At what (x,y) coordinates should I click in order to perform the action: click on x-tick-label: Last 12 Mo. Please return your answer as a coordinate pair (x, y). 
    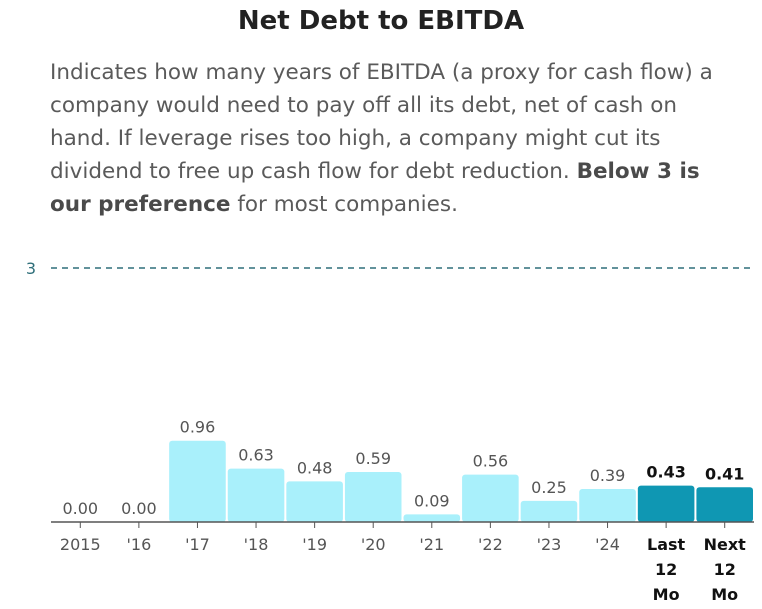
    Looking at the image, I should click on (666, 569).